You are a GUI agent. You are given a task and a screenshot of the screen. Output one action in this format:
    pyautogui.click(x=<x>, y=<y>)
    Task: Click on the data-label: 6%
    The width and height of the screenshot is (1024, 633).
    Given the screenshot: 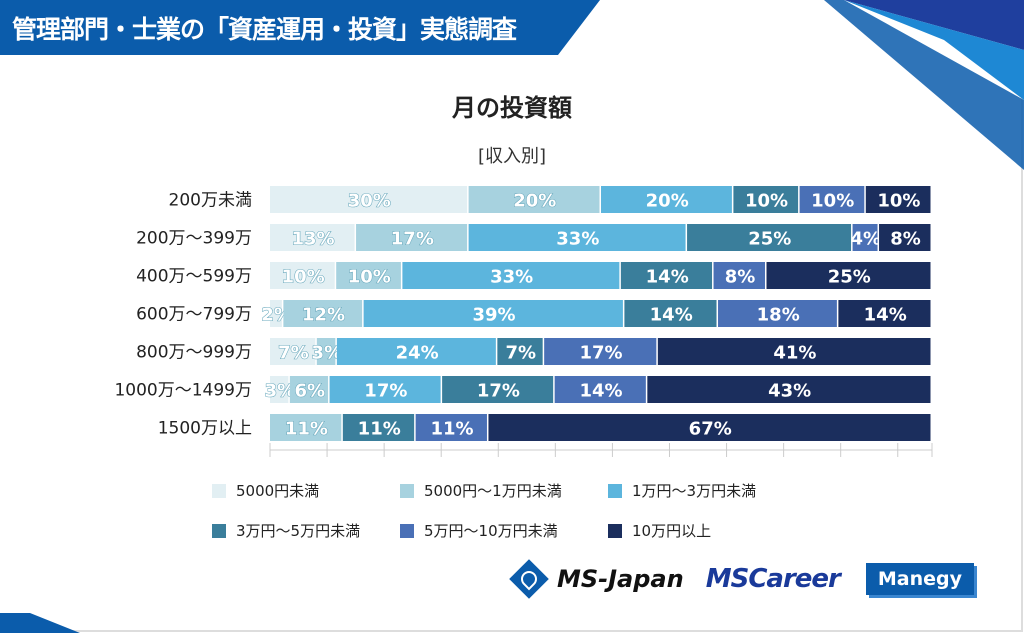 What is the action you would take?
    pyautogui.click(x=309, y=391)
    